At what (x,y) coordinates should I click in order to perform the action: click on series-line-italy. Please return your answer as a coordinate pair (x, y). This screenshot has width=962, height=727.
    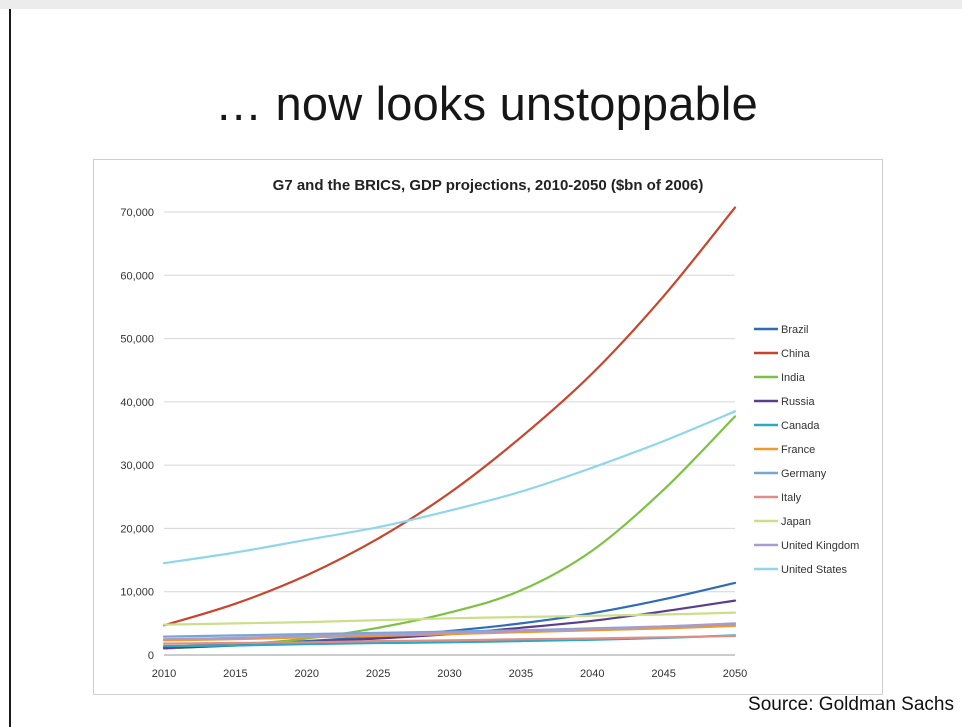
    Looking at the image, I should click on (449, 639).